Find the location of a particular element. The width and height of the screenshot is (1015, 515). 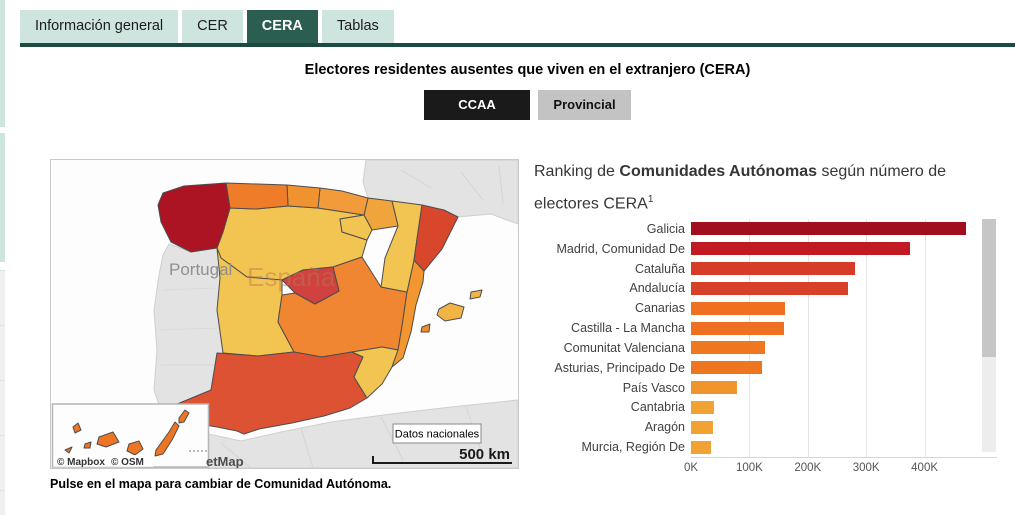

bar-label: Murcia, Región De is located at coordinates (633, 447).